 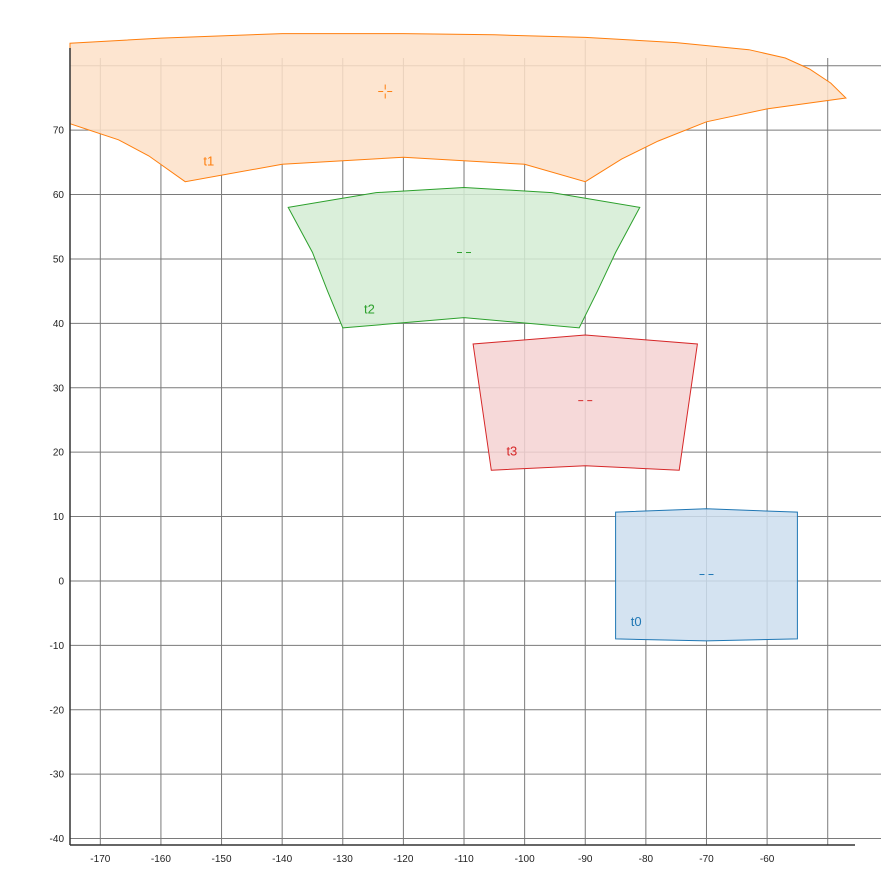 What do you see at coordinates (706, 859) in the screenshot?
I see `x-tick-label: -70` at bounding box center [706, 859].